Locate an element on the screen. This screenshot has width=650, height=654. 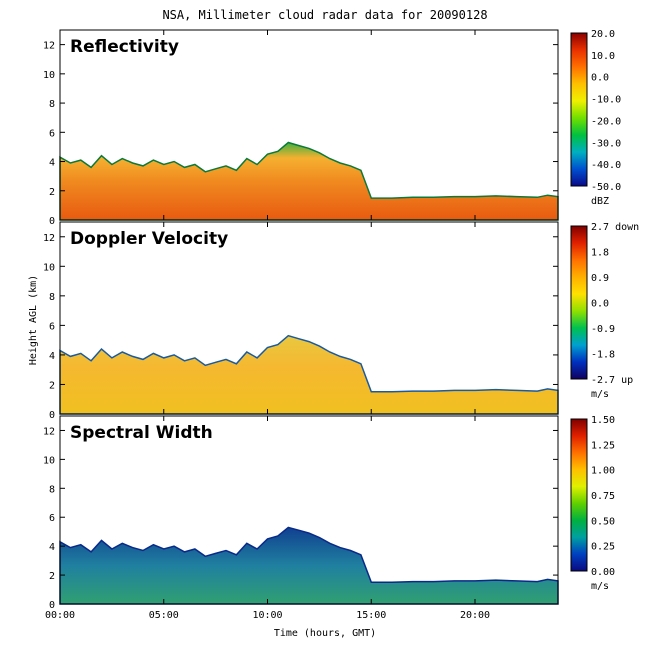
colorbar-tick-label: 1.50 is located at coordinates (603, 420).